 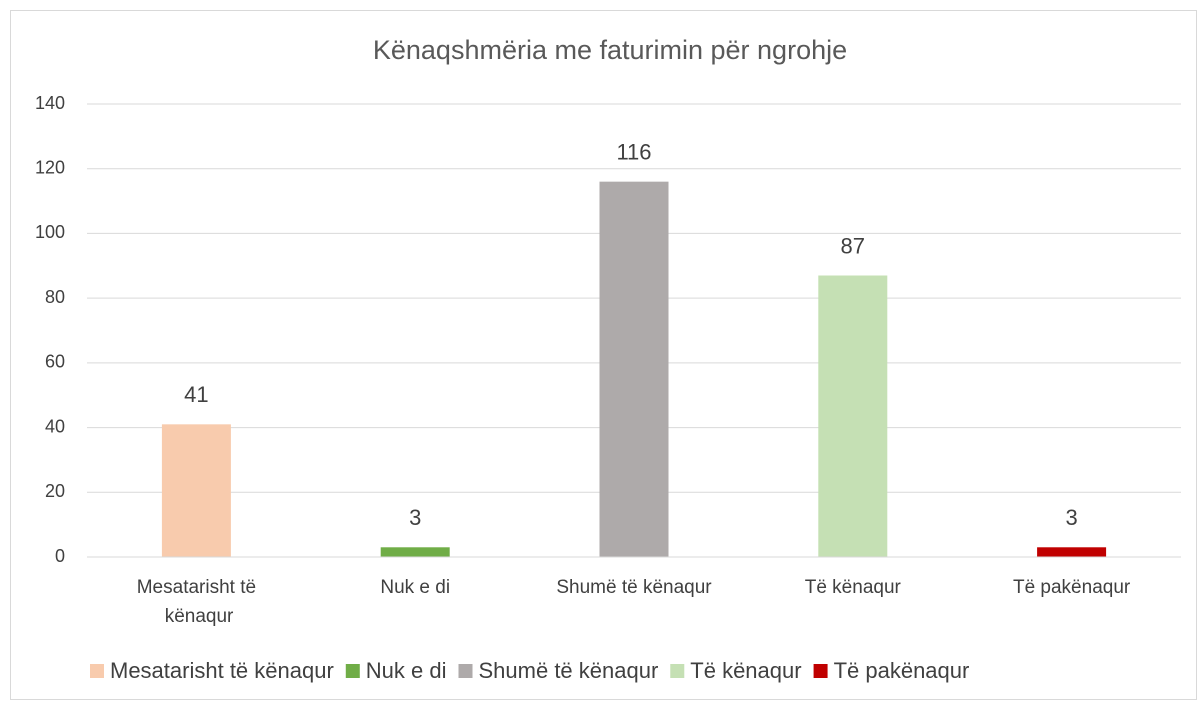 I want to click on legend-label: Të kënaqur, so click(x=745, y=670).